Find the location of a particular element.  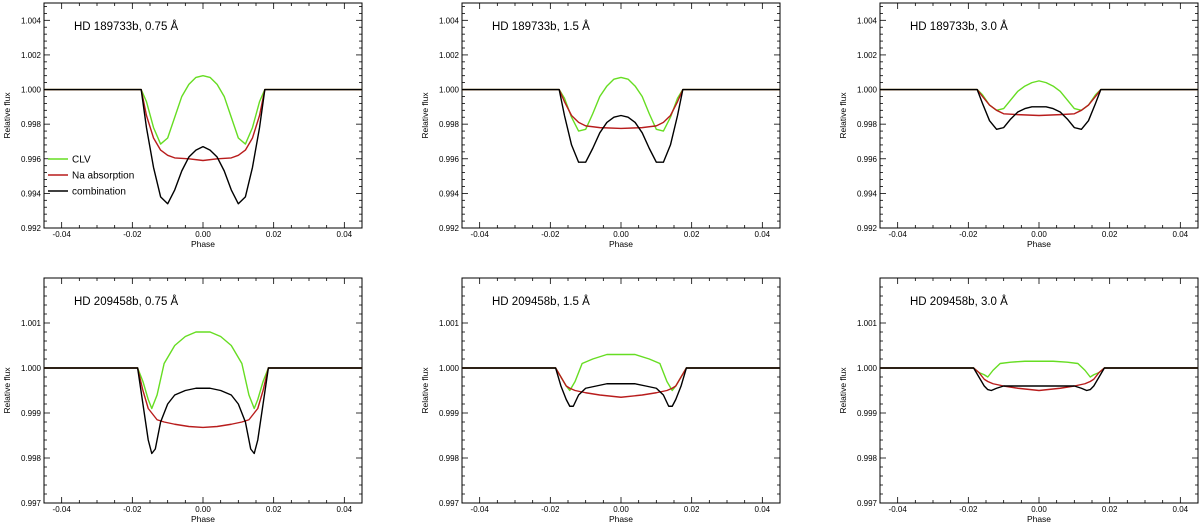

panel-annotation: HD 189733b, 1.5 Å is located at coordinates (541, 26).